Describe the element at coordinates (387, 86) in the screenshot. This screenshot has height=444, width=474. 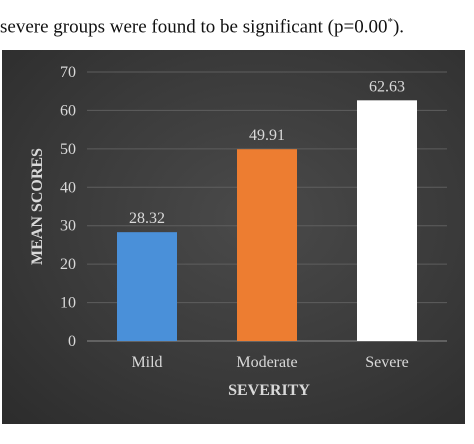
I see `data-label: 62.63` at that location.